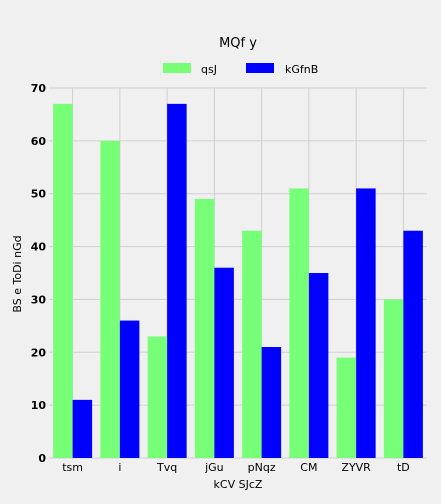 The height and width of the screenshot is (504, 441). What do you see at coordinates (209, 69) in the screenshot?
I see `legend-label: qsJ` at bounding box center [209, 69].